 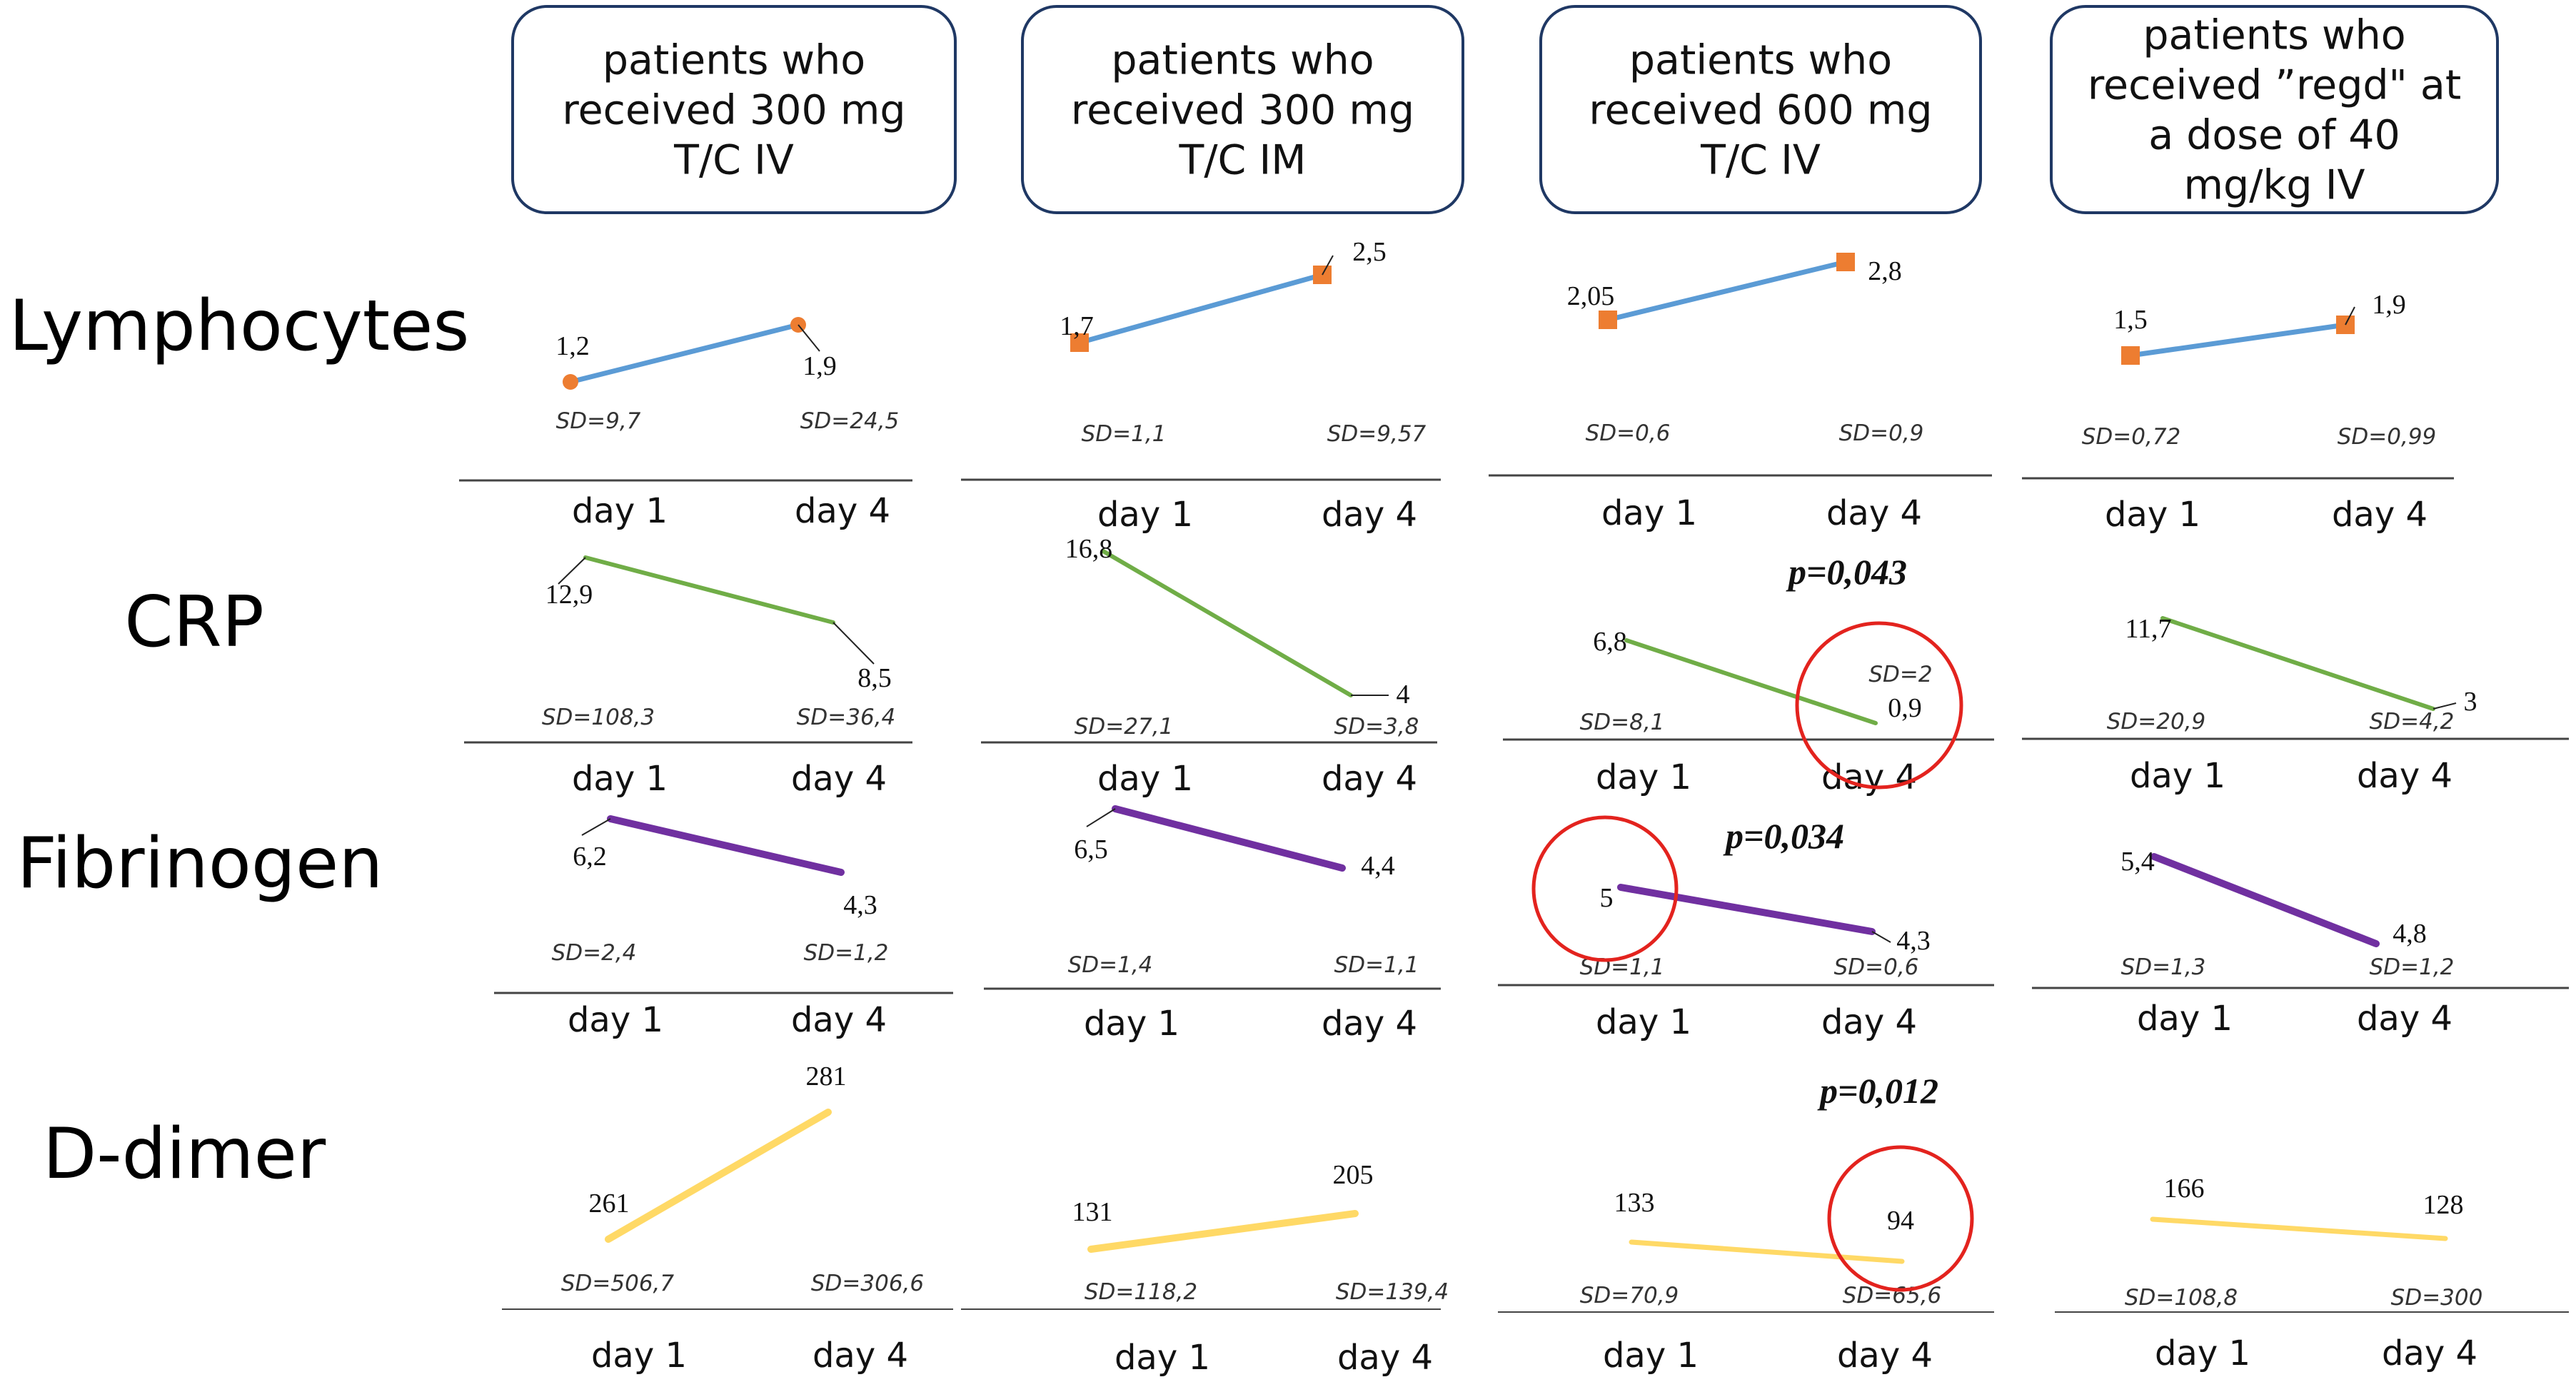 What do you see at coordinates (2137, 862) in the screenshot?
I see `data-label-fibrinogen-4-0: 5,4` at bounding box center [2137, 862].